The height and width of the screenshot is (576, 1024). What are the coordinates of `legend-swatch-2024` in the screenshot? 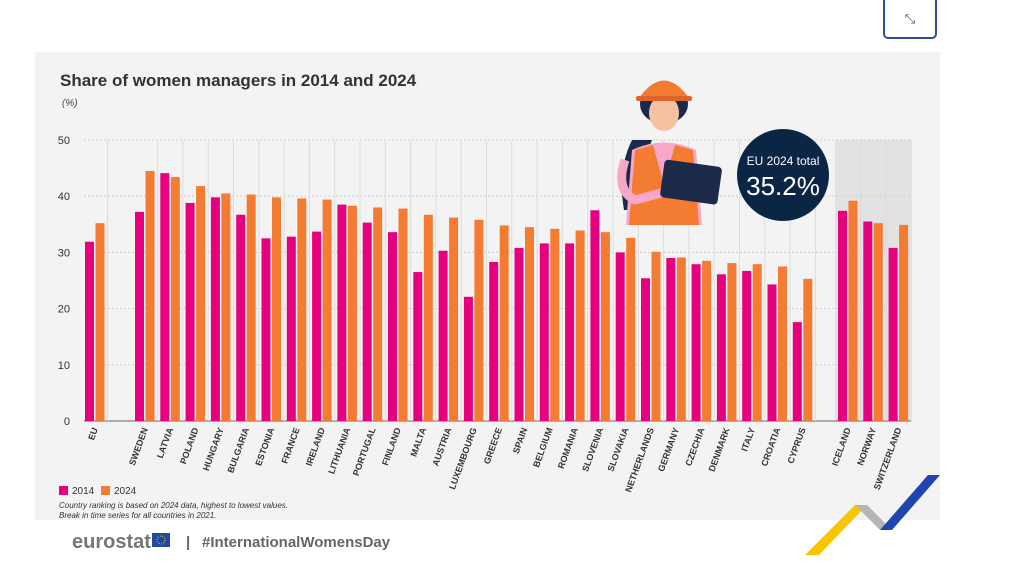 It's located at (105, 490).